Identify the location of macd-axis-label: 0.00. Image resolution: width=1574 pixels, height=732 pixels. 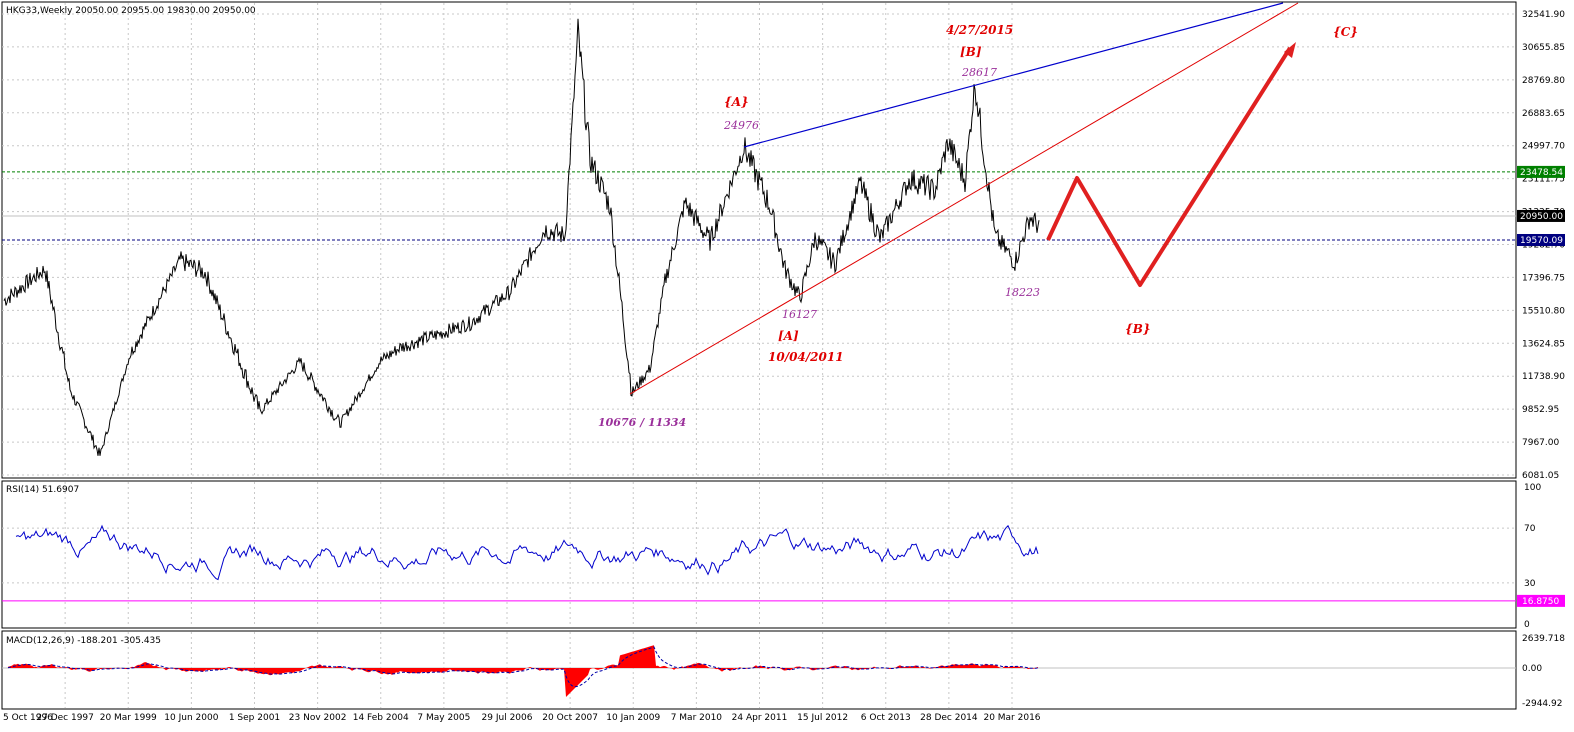
(1532, 669).